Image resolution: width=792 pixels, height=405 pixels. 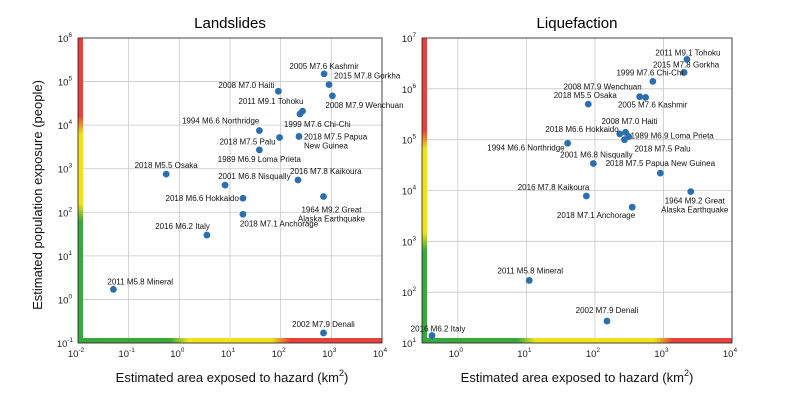 I want to click on data-point-label: 2016 M7.8 Kaikoura, so click(x=326, y=171).